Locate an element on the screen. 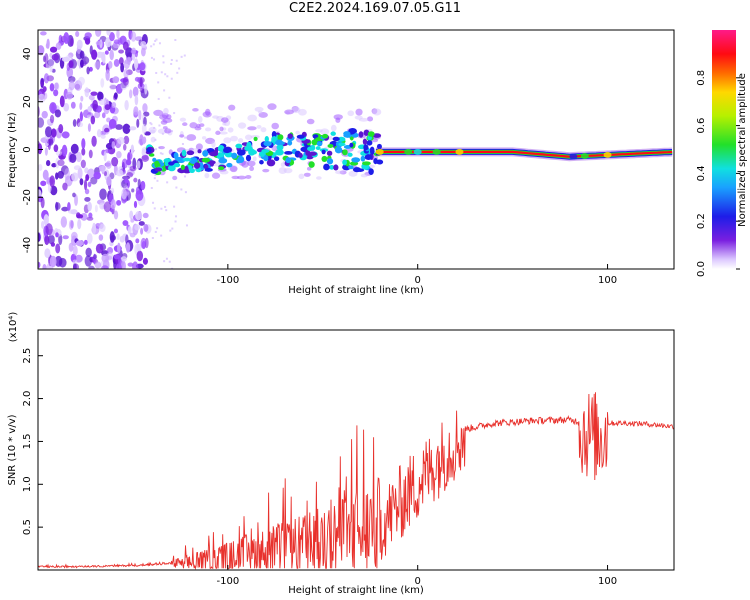  snr-y-ticks: 0.5 1.0 1.5 2.0 2.5 is located at coordinates (32, 441).